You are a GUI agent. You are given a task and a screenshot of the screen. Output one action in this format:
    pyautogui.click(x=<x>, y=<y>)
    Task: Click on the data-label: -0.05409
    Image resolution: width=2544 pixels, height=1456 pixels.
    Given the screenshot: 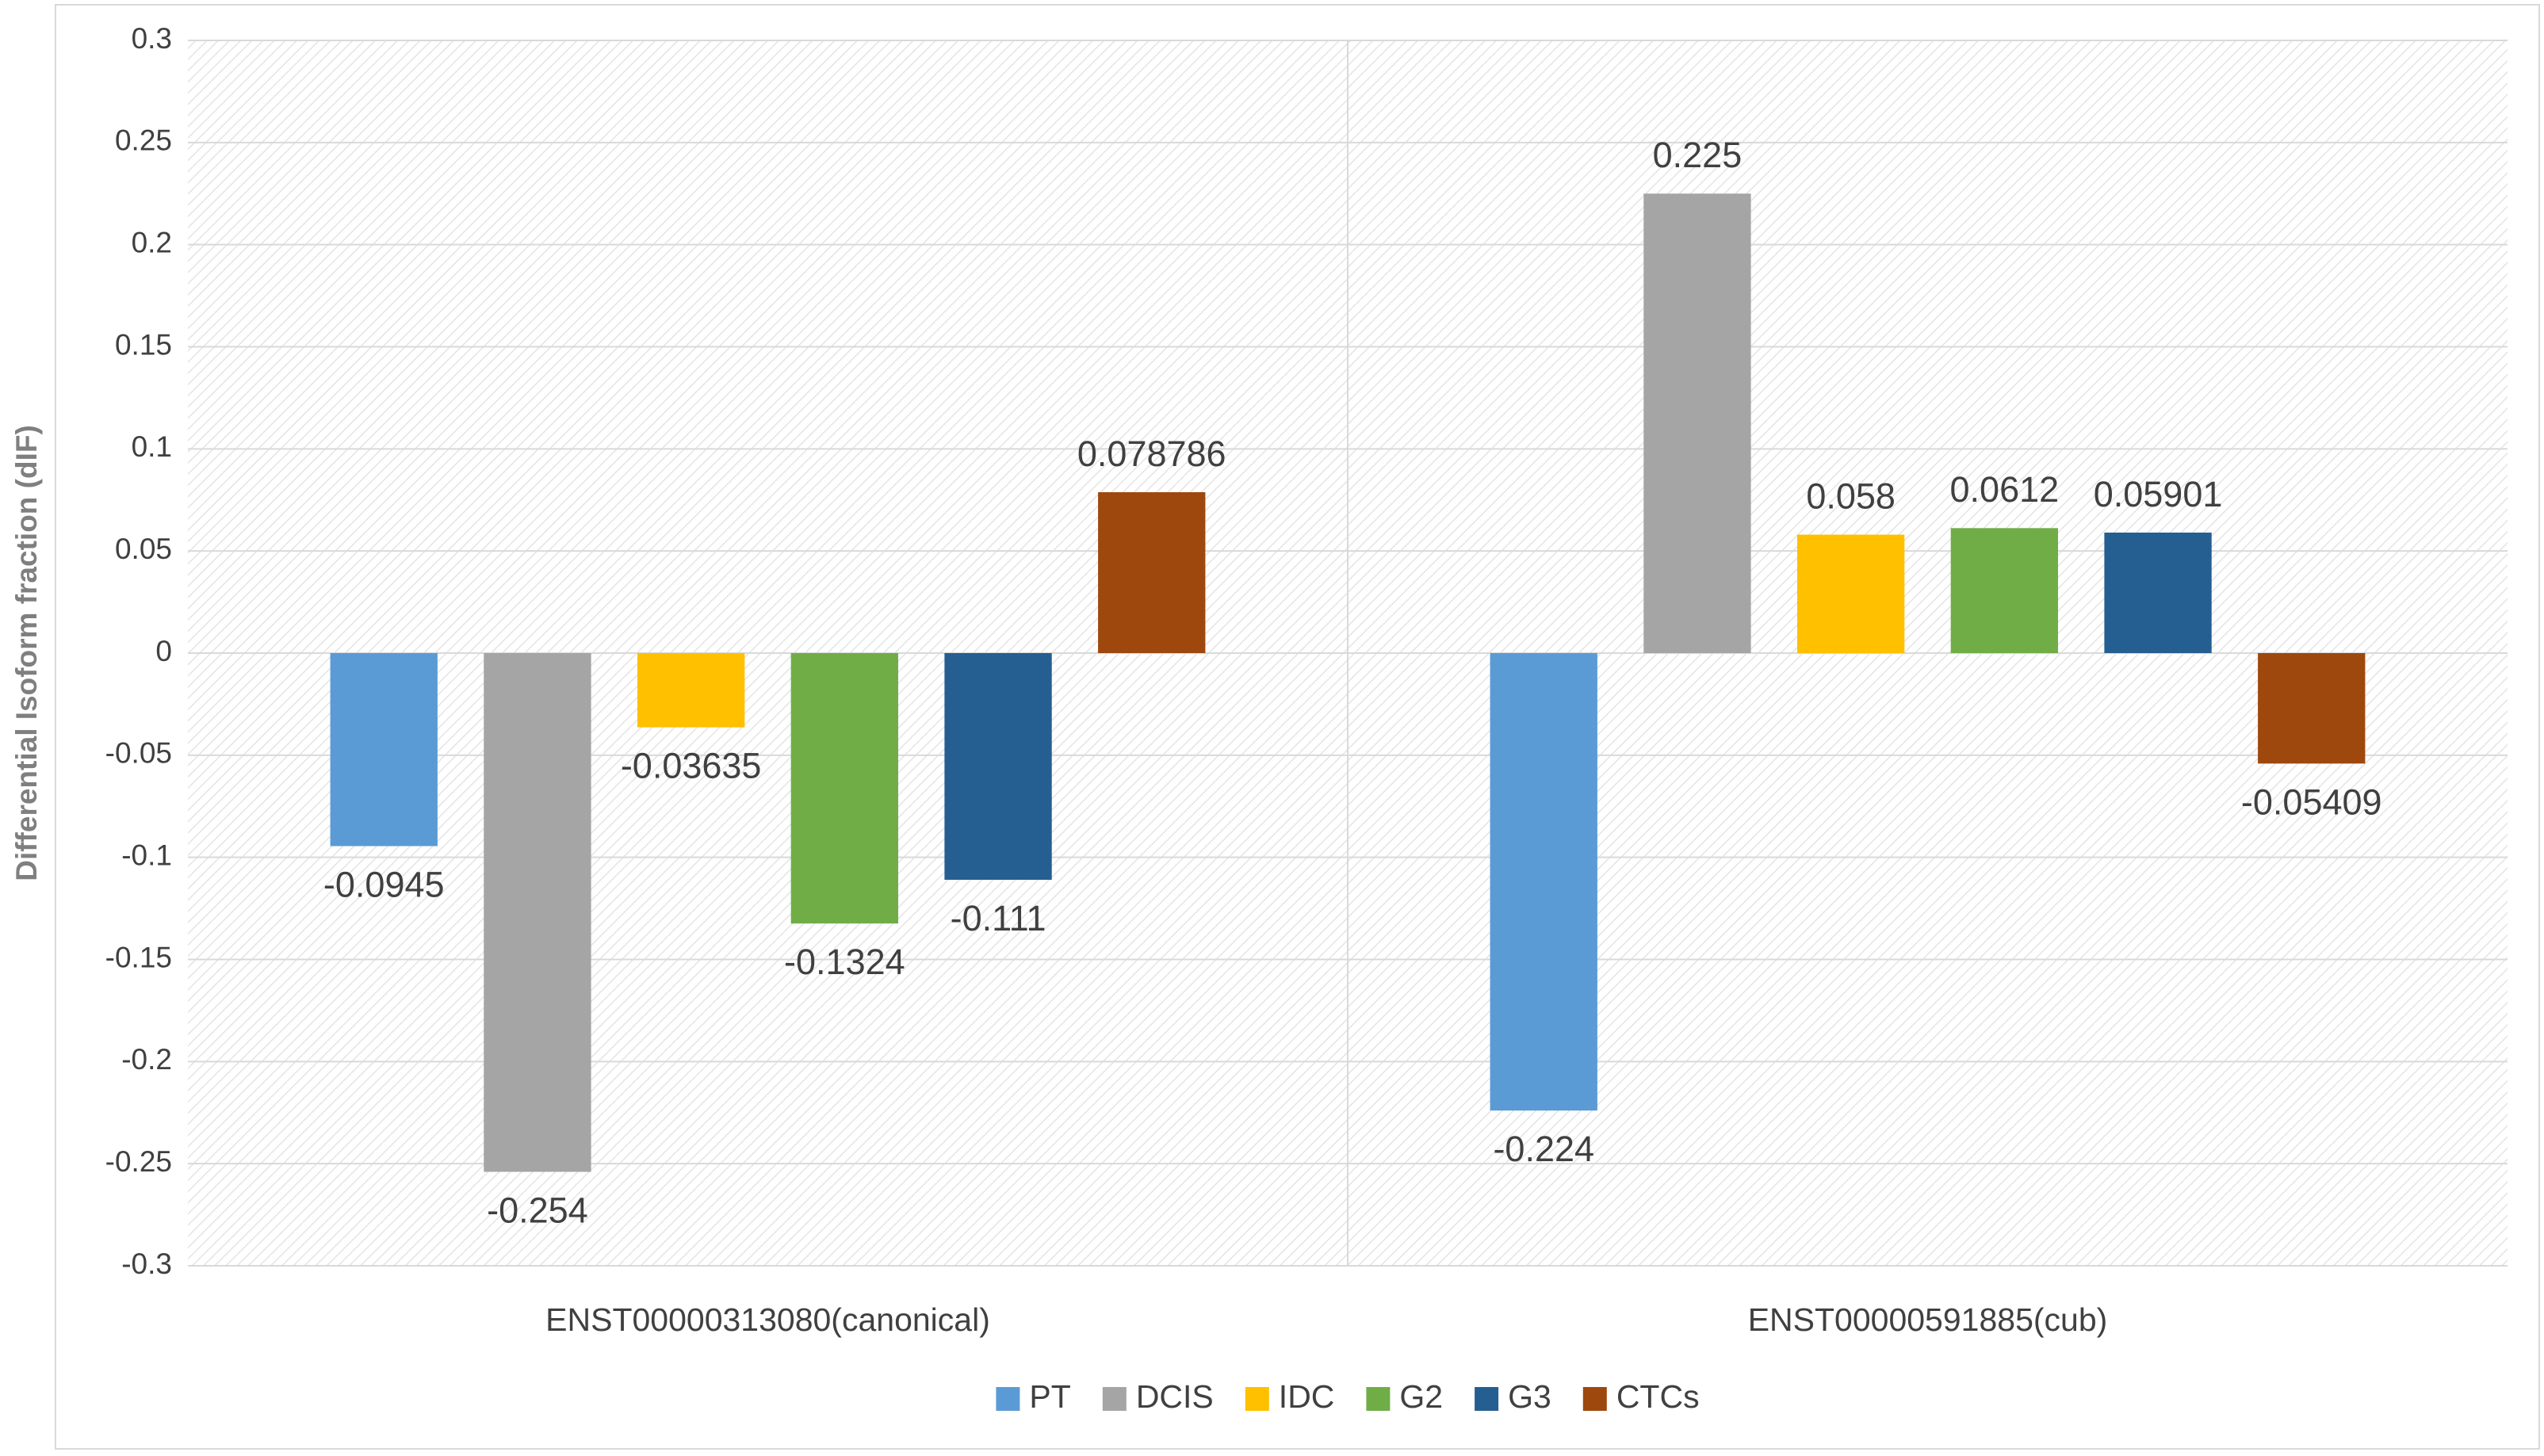 What is the action you would take?
    pyautogui.click(x=2311, y=802)
    